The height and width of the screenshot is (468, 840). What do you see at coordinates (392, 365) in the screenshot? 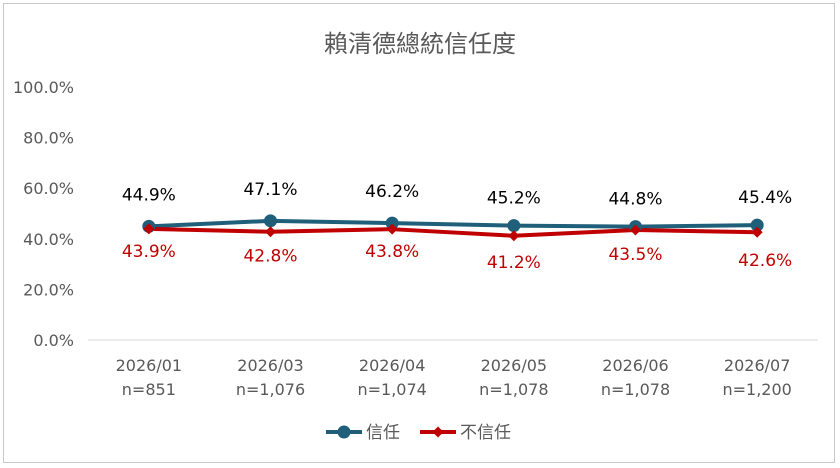
I see `x-tick-label: 2026/04` at bounding box center [392, 365].